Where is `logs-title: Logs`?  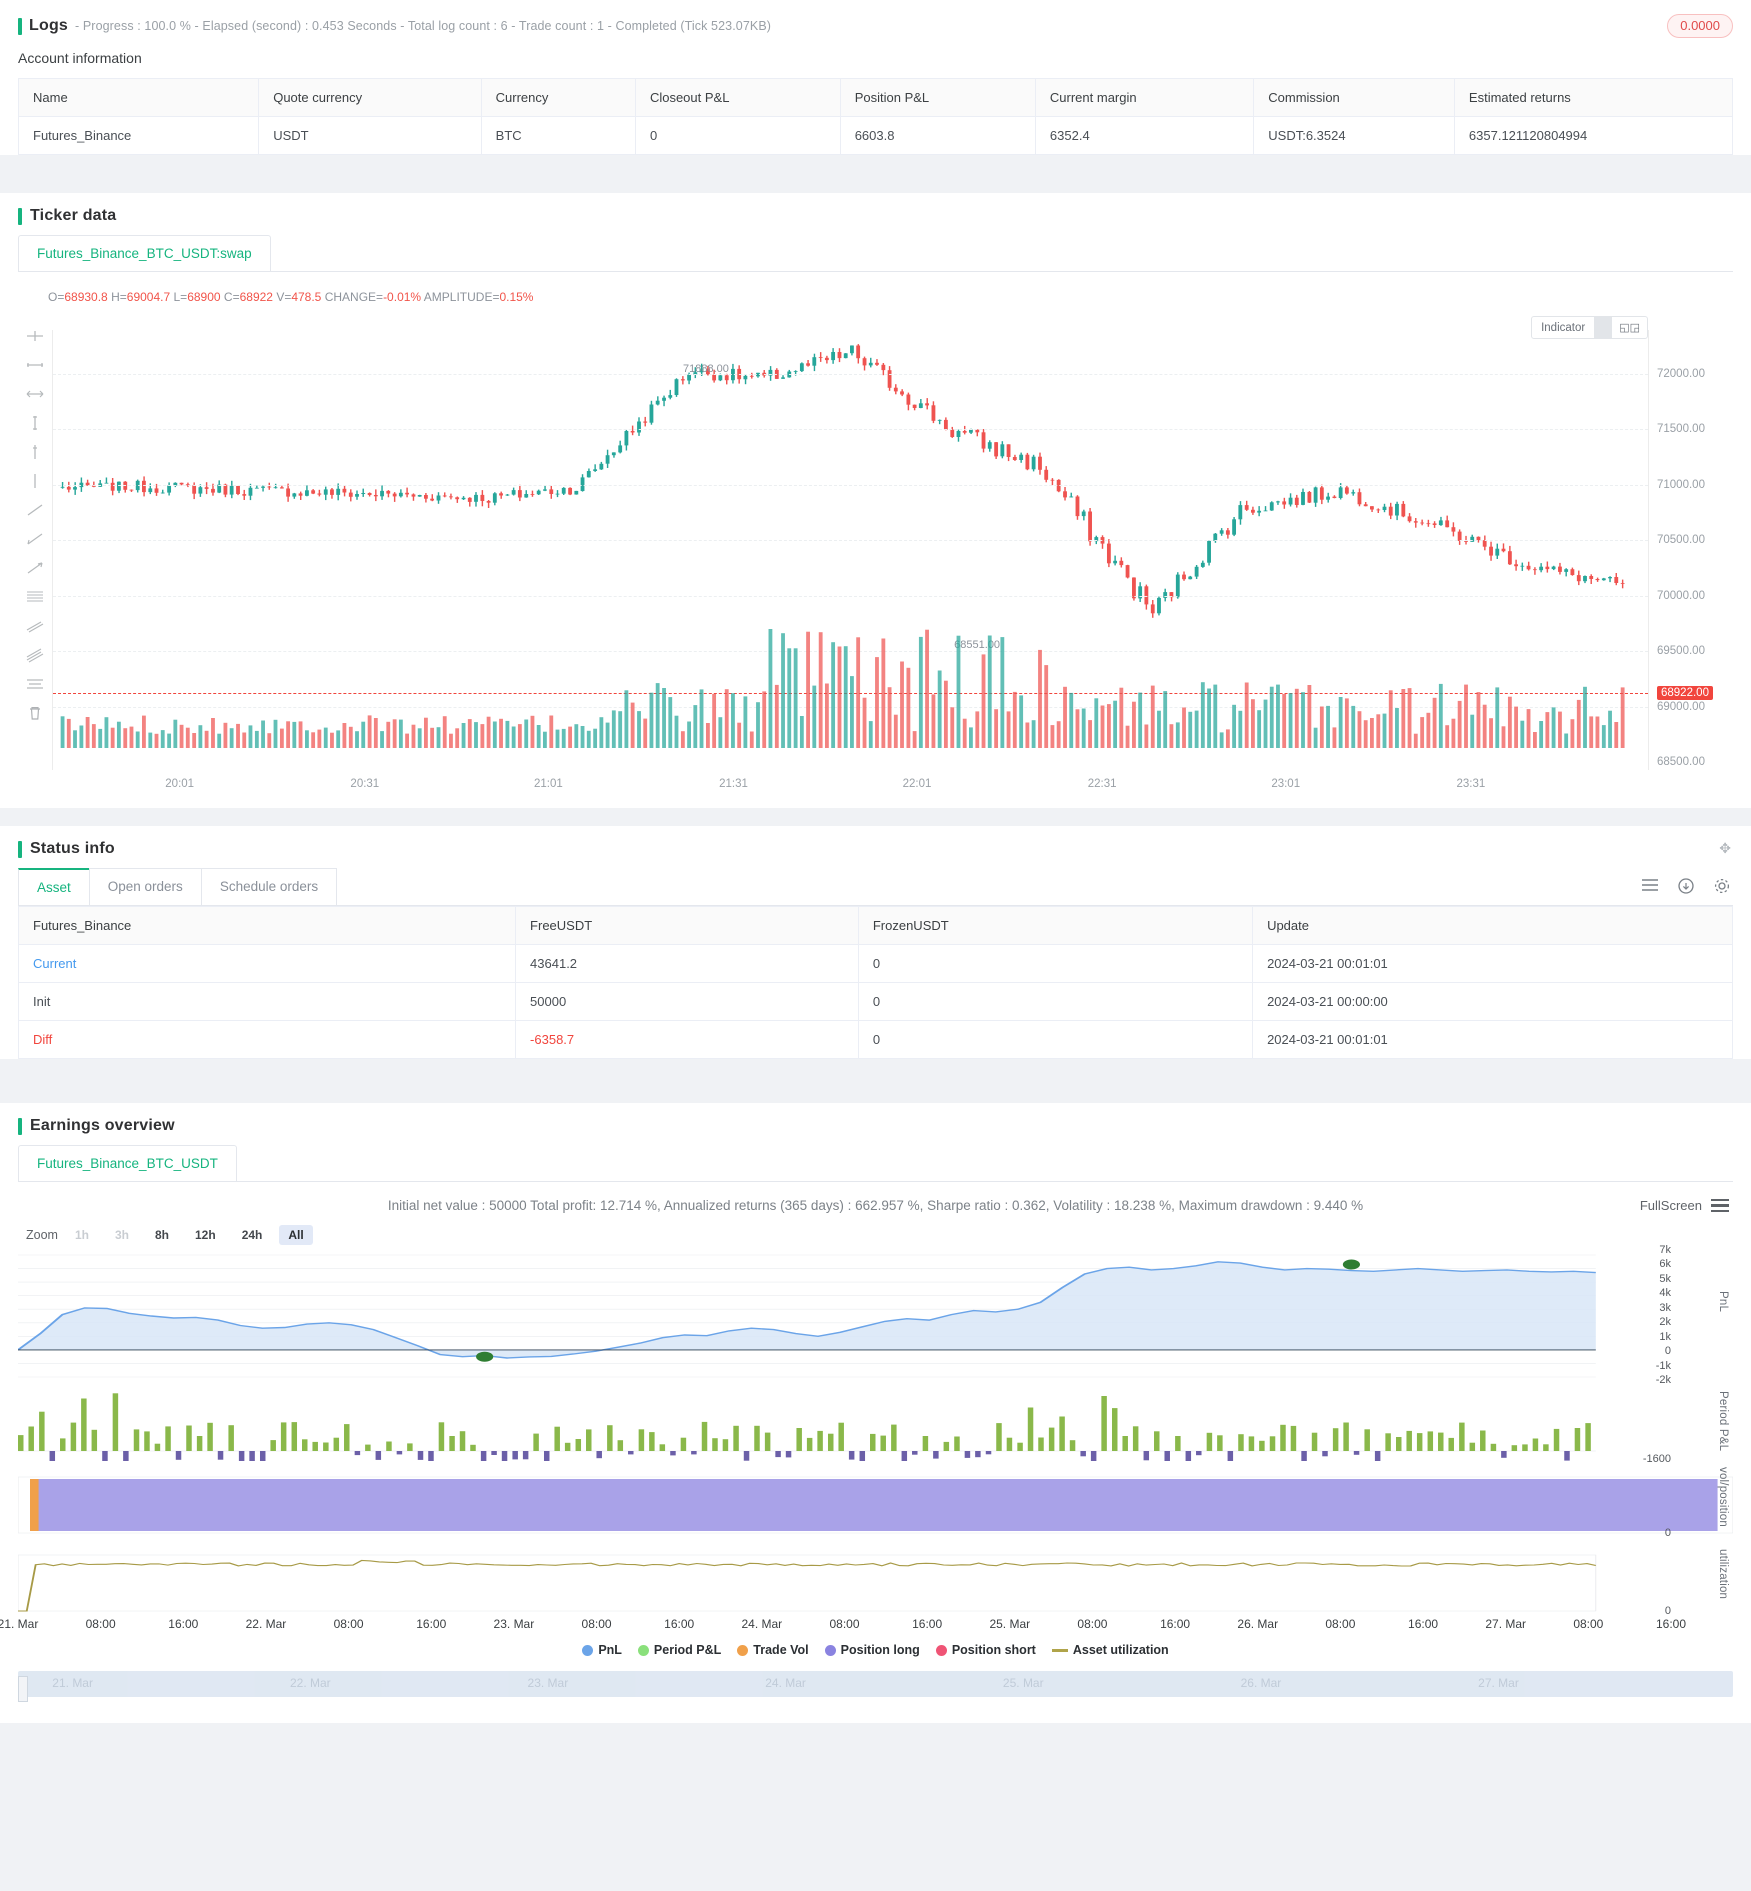 logs-title: Logs is located at coordinates (49, 25).